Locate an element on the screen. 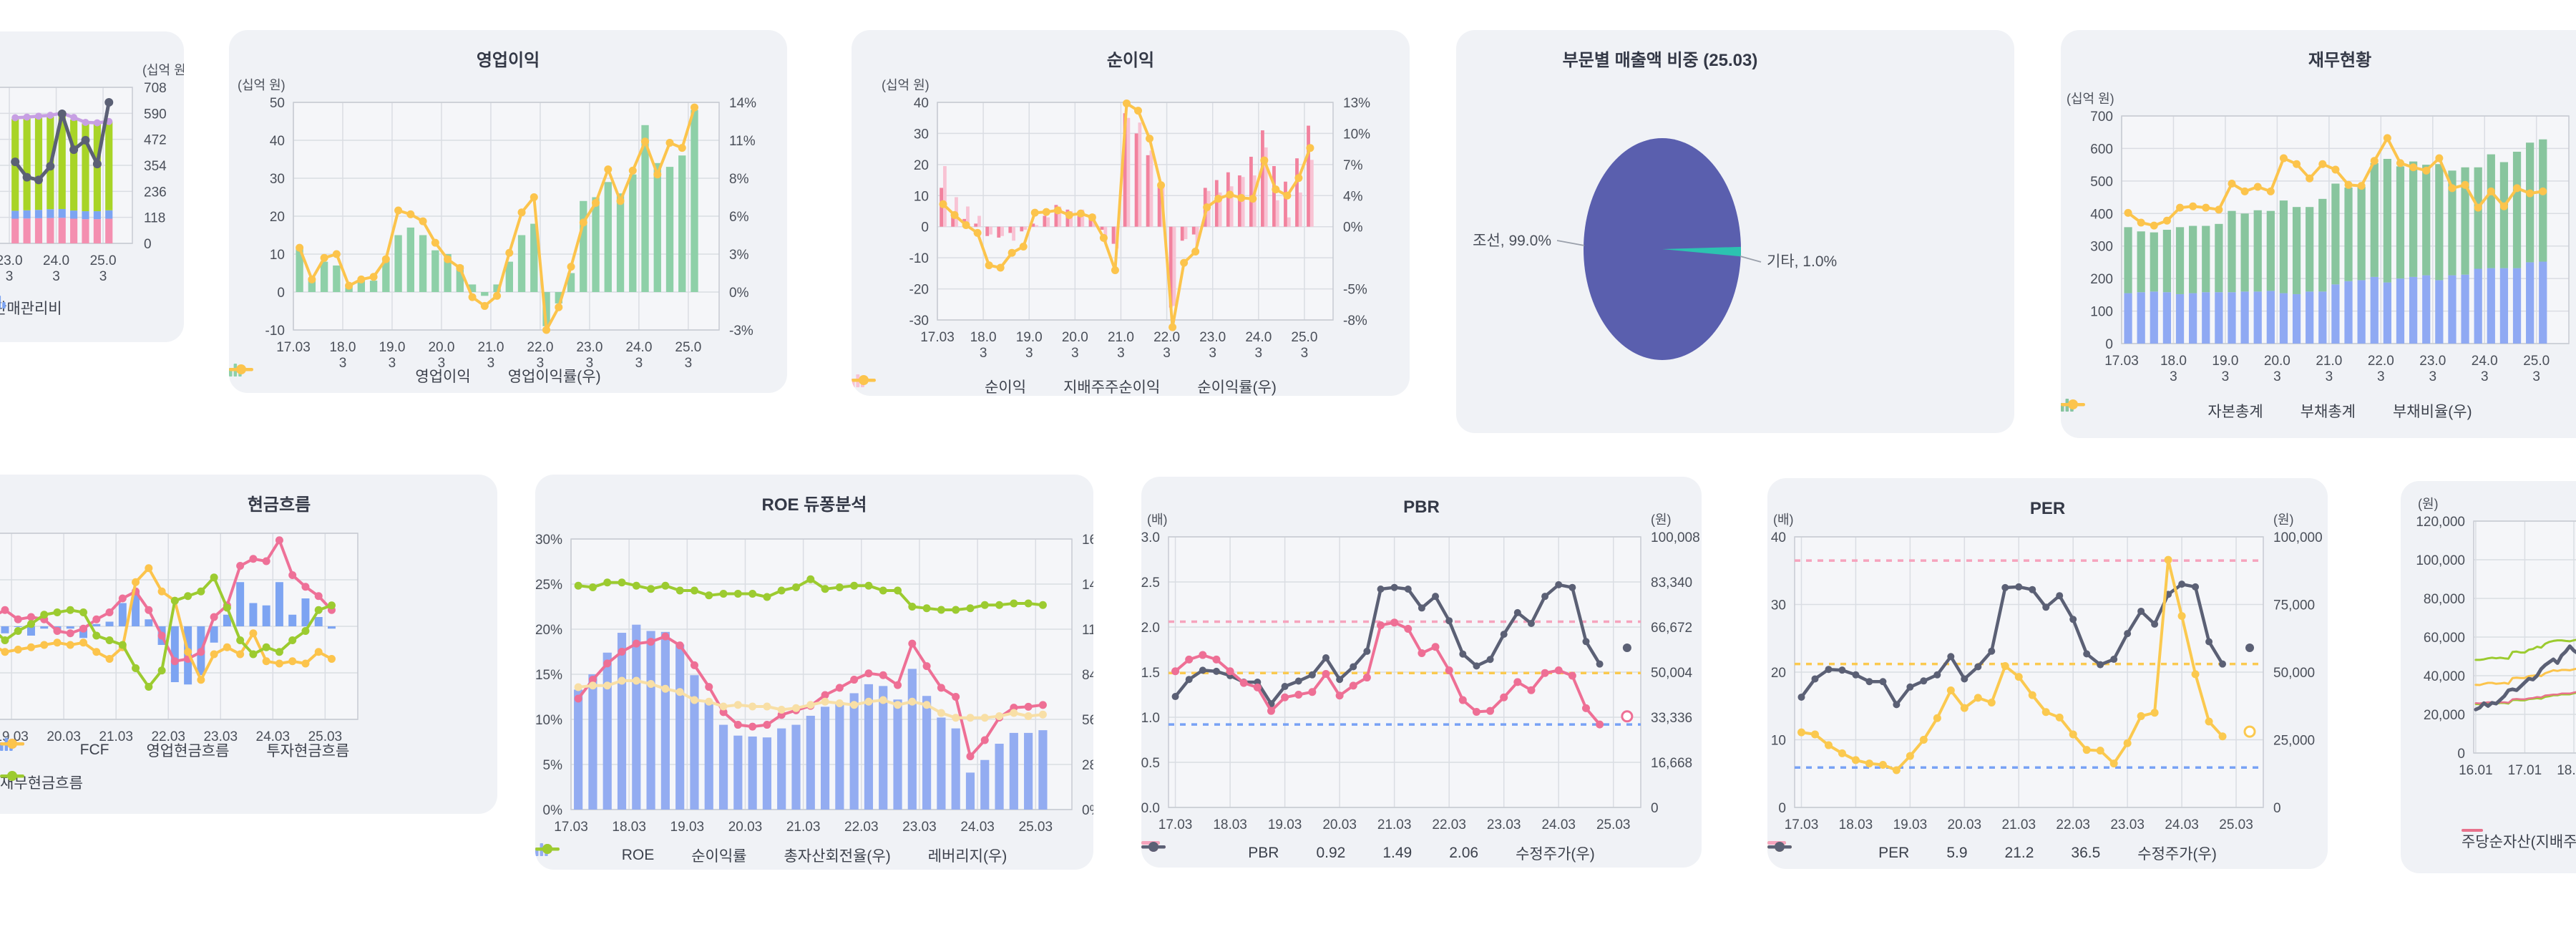 The width and height of the screenshot is (2576, 947). legend-item-roe-1: 순이익률 is located at coordinates (640, 855).